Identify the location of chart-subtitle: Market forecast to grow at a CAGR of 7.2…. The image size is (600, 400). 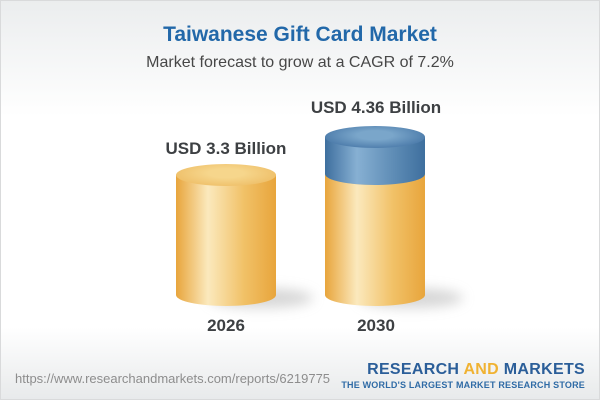
(300, 62).